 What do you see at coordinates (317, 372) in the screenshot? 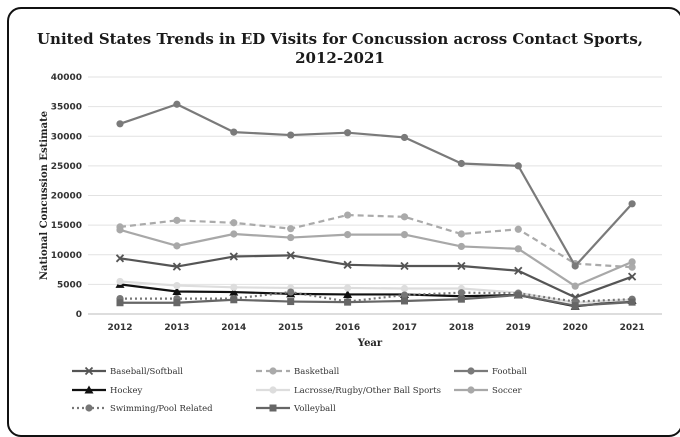
I see `legend-entry: Basketball` at bounding box center [317, 372].